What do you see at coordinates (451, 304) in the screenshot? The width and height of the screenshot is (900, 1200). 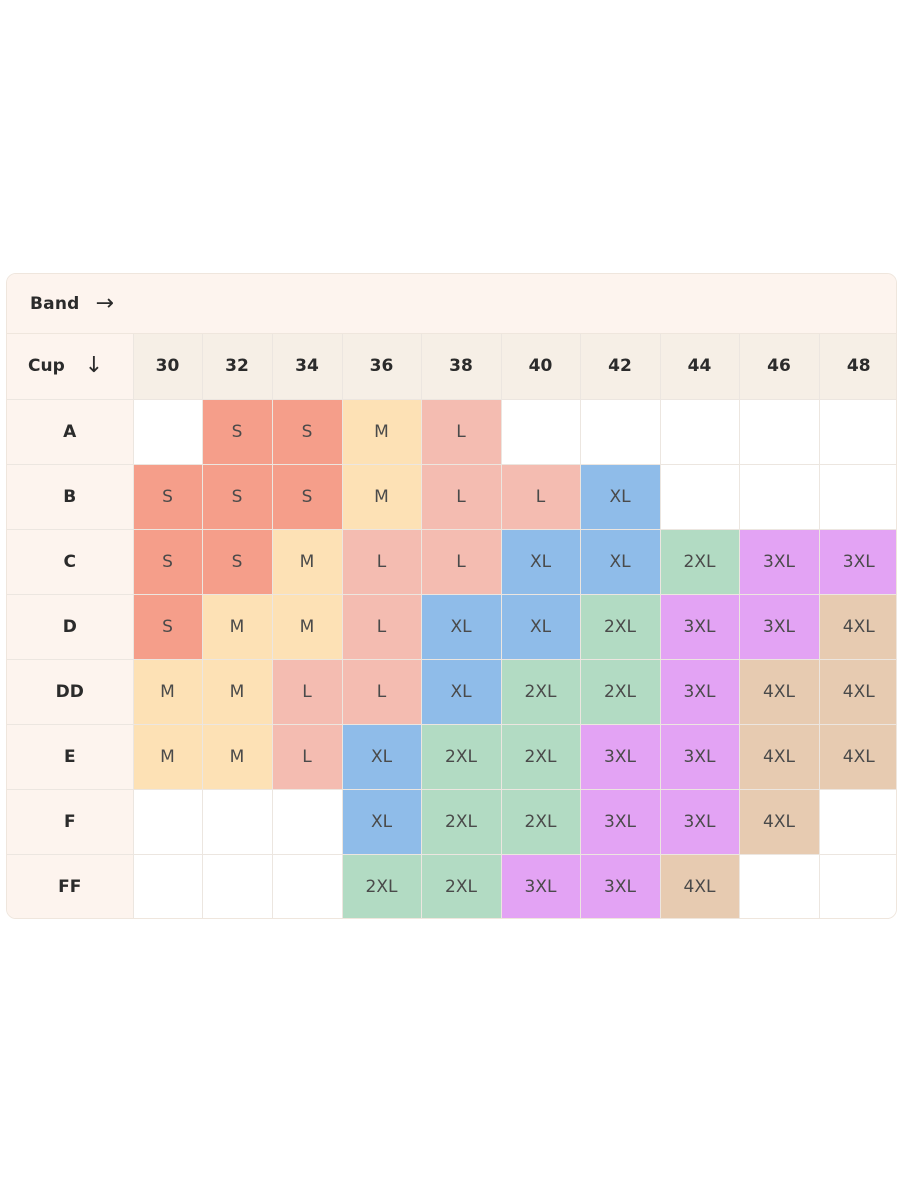 I see `band-header: Band →` at bounding box center [451, 304].